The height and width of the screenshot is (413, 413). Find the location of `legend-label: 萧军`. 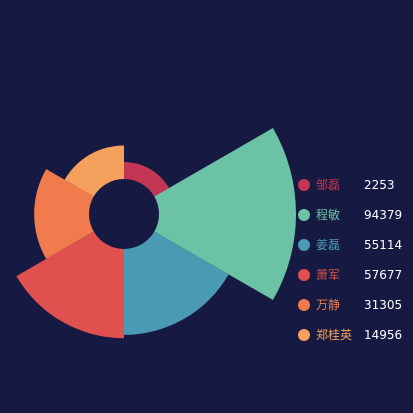

legend-label: 萧军 is located at coordinates (328, 275).